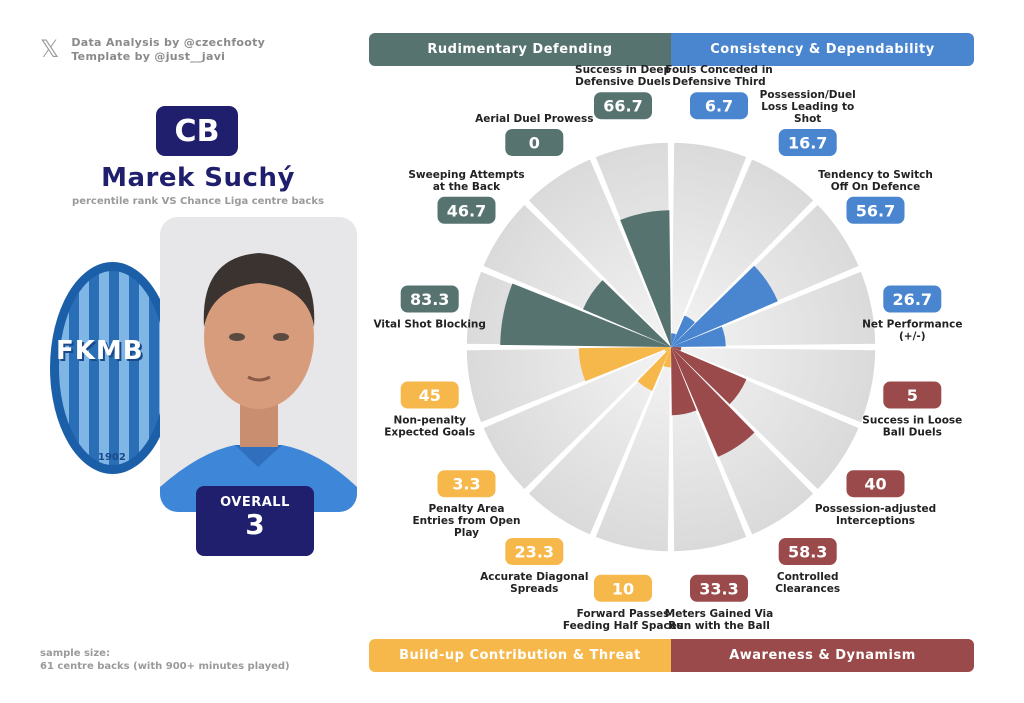 Image resolution: width=1024 pixels, height=703 pixels. Describe the element at coordinates (807, 589) in the screenshot. I see `metric-label-line: Clearances` at that location.